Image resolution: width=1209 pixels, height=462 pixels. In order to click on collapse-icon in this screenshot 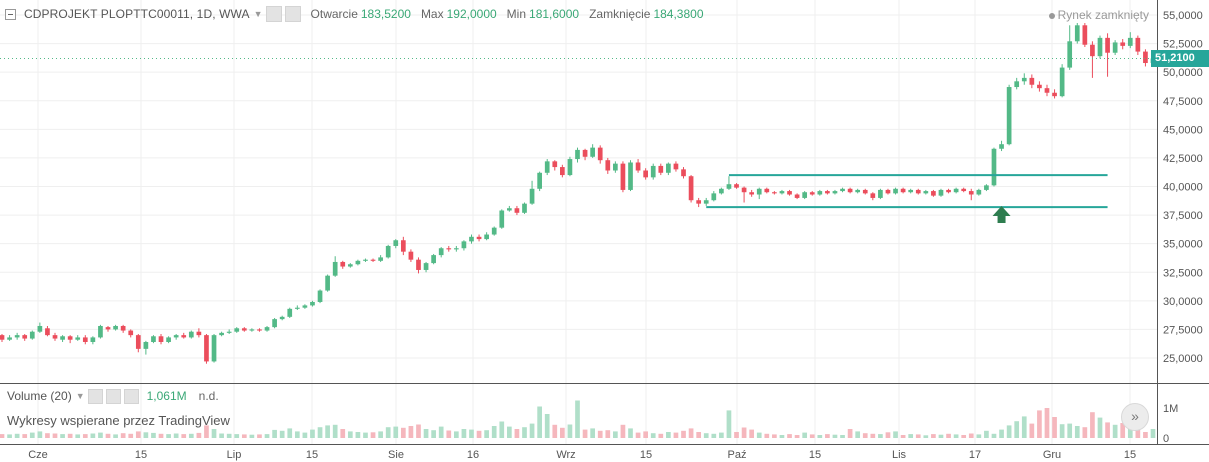, I will do `click(10, 14)`.